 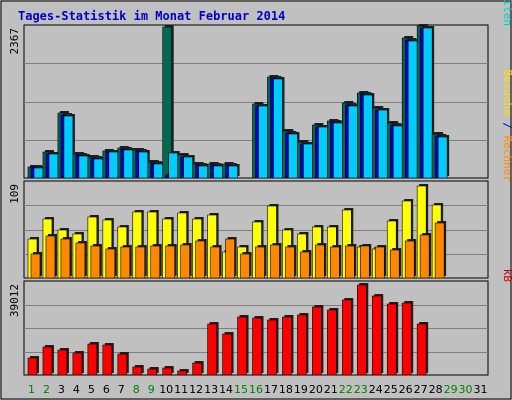 What do you see at coordinates (361, 389) in the screenshot?
I see `x-tick-label-23: 23` at bounding box center [361, 389].